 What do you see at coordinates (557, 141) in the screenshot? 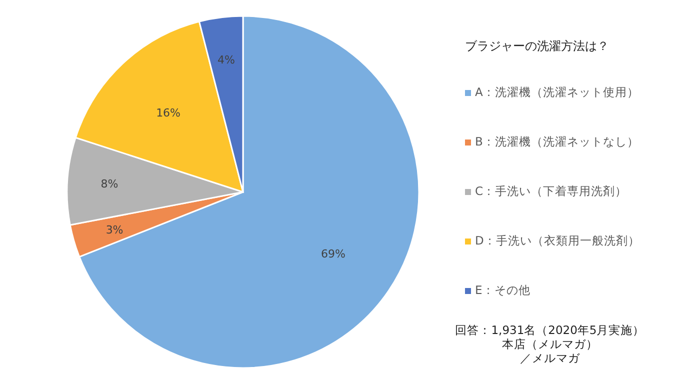
I see `legend-label: B：洗濯機（洗濯ネットなし）` at bounding box center [557, 141].